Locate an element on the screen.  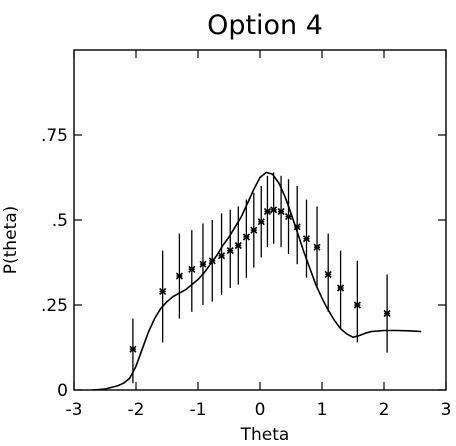
x-tick-label: -3 is located at coordinates (74, 410).